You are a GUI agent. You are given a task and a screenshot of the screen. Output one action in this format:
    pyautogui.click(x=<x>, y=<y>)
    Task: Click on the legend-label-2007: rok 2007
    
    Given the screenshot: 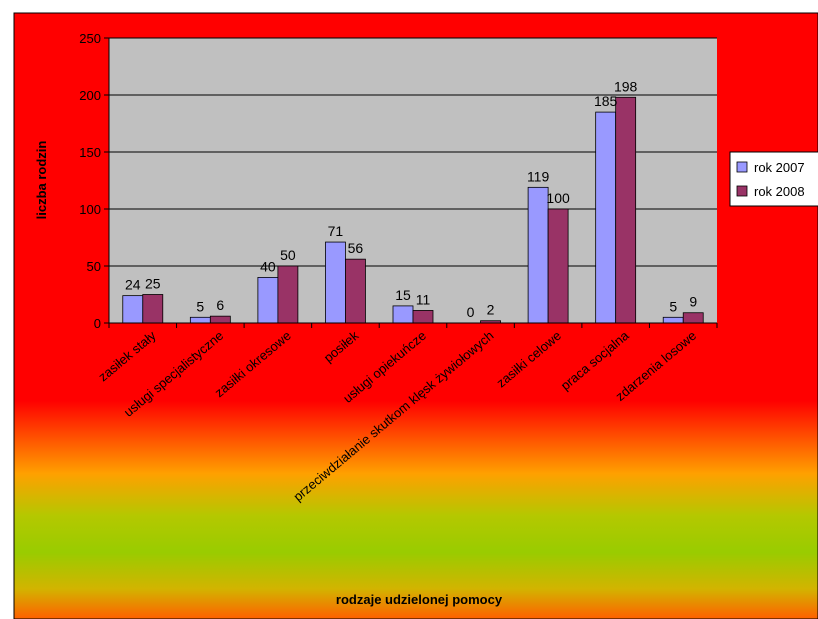 What is the action you would take?
    pyautogui.click(x=779, y=167)
    